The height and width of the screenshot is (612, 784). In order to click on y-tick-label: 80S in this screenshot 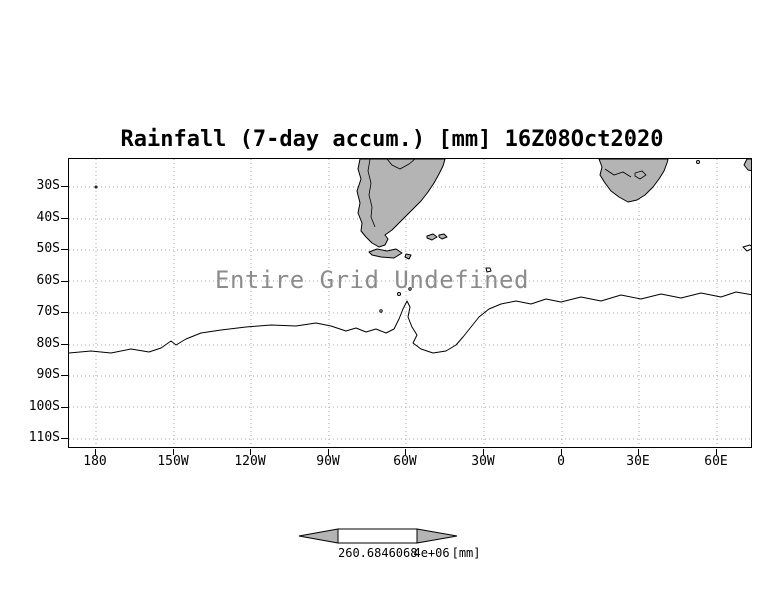, I will do `click(48, 343)`.